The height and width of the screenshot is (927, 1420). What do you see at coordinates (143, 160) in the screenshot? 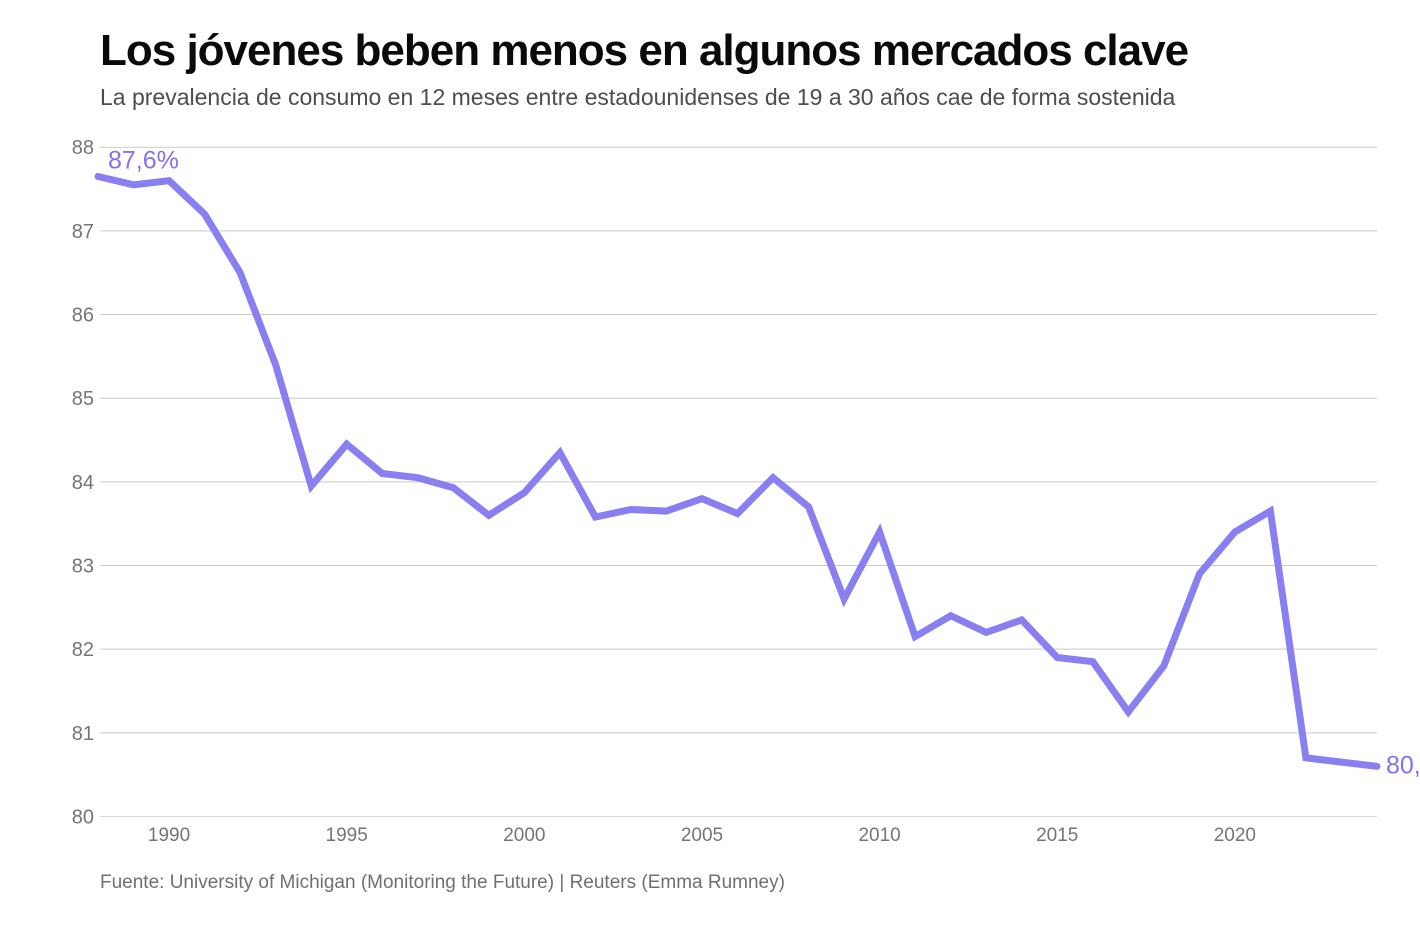
I see `value-annotation: 87,6%` at bounding box center [143, 160].